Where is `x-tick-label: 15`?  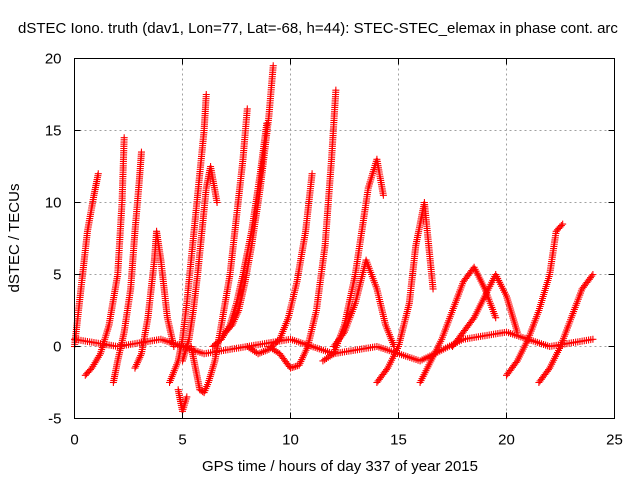
x-tick-label: 15 is located at coordinates (398, 440).